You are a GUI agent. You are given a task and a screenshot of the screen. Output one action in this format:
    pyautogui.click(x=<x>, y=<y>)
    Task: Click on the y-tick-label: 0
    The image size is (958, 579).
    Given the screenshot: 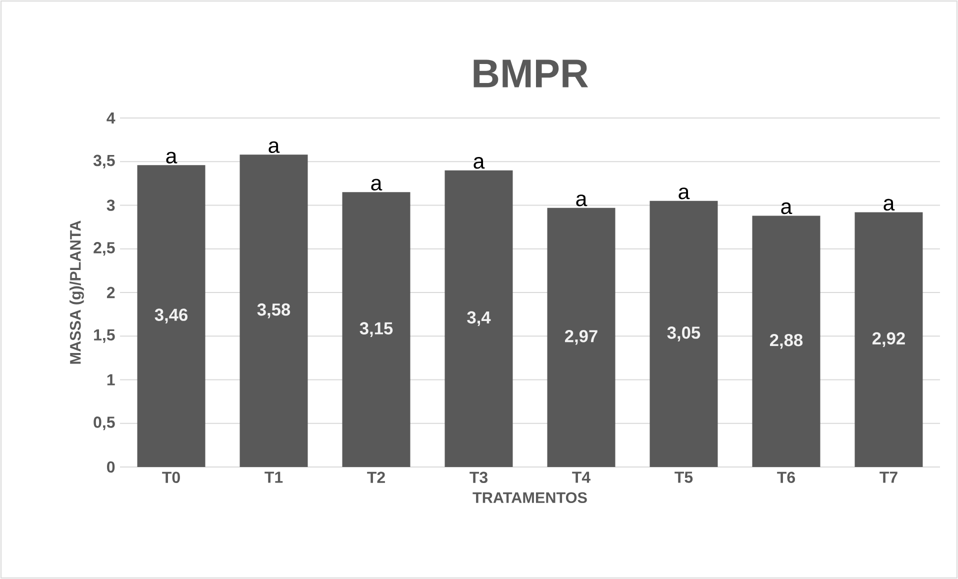 What is the action you would take?
    pyautogui.click(x=111, y=467)
    